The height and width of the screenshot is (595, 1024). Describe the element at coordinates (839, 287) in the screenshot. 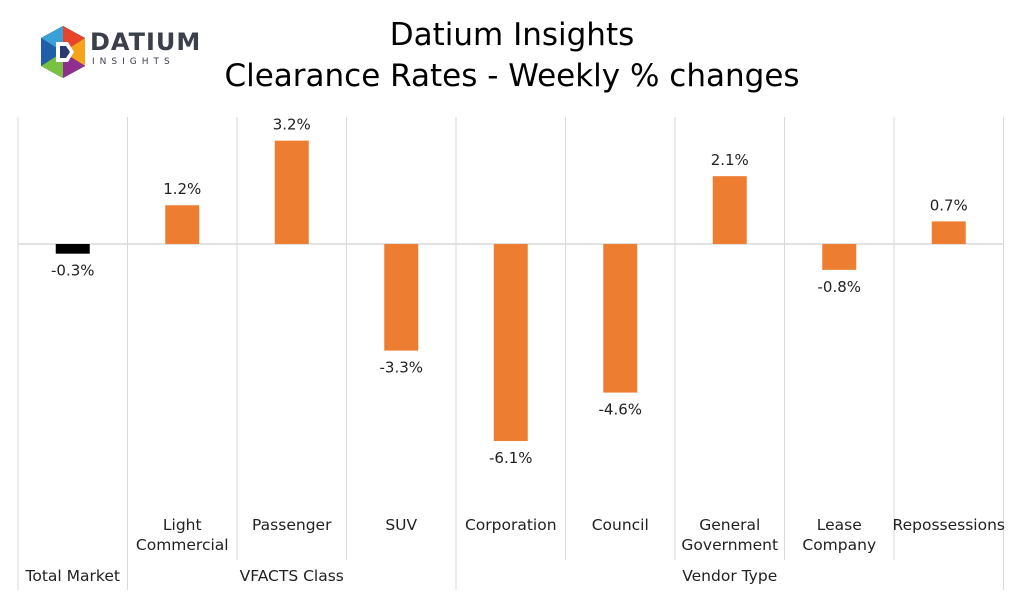

I see `data-label: -0.8%` at that location.